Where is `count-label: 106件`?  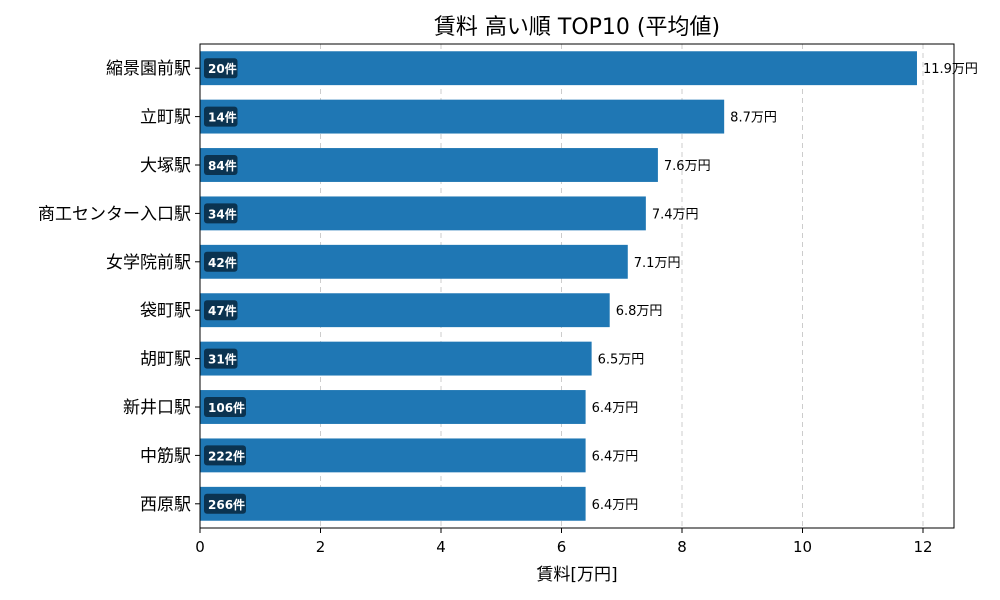
count-label: 106件 is located at coordinates (226, 407).